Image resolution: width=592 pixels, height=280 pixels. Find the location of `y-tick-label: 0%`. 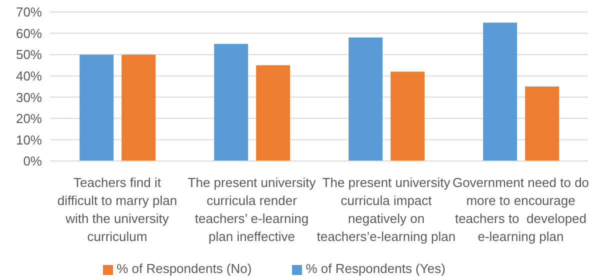

y-tick-label: 0% is located at coordinates (32, 161).